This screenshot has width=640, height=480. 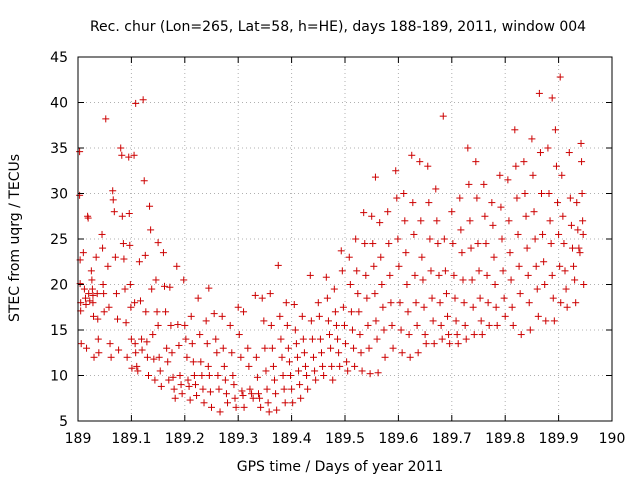 What do you see at coordinates (59, 286) in the screenshot?
I see `y-tick-label: 20` at bounding box center [59, 286].